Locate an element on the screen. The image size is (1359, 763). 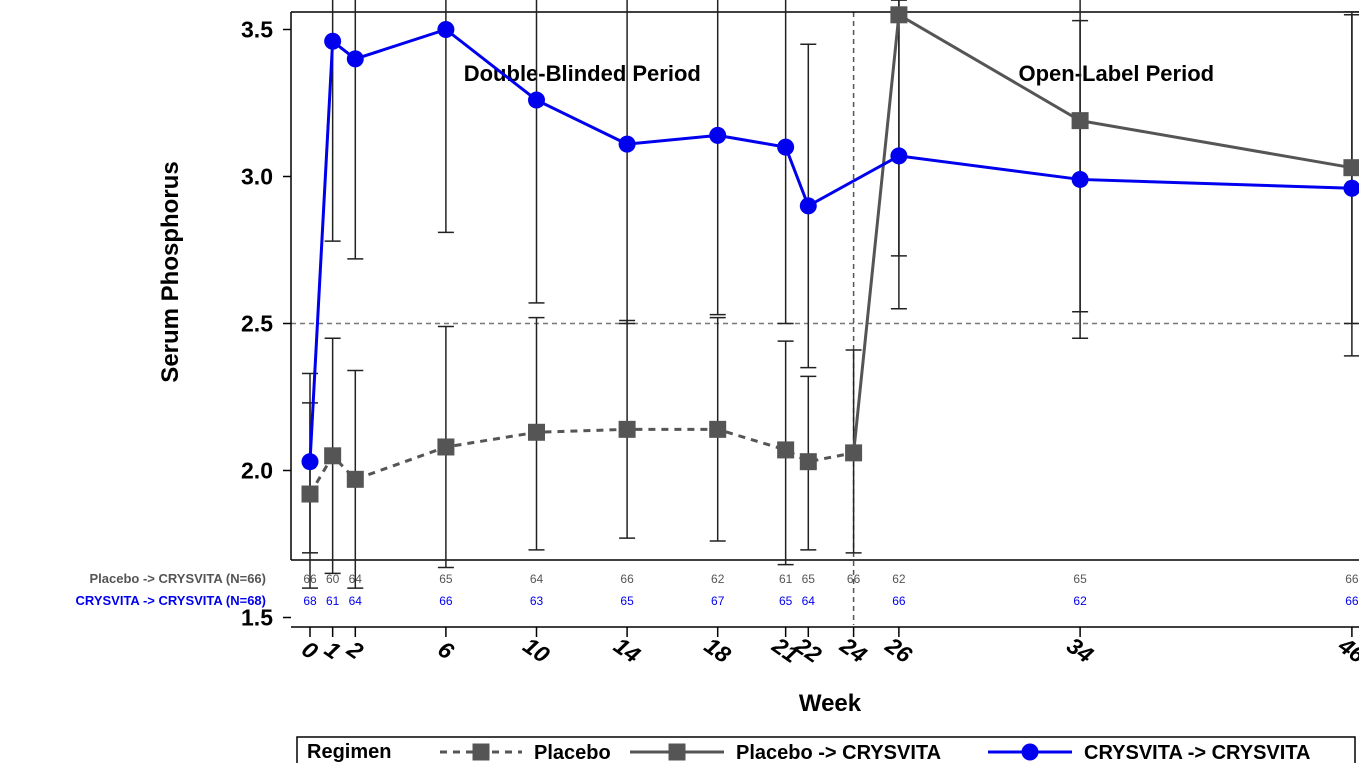
legend-symbol-placebo-crysvita is located at coordinates (677, 752).